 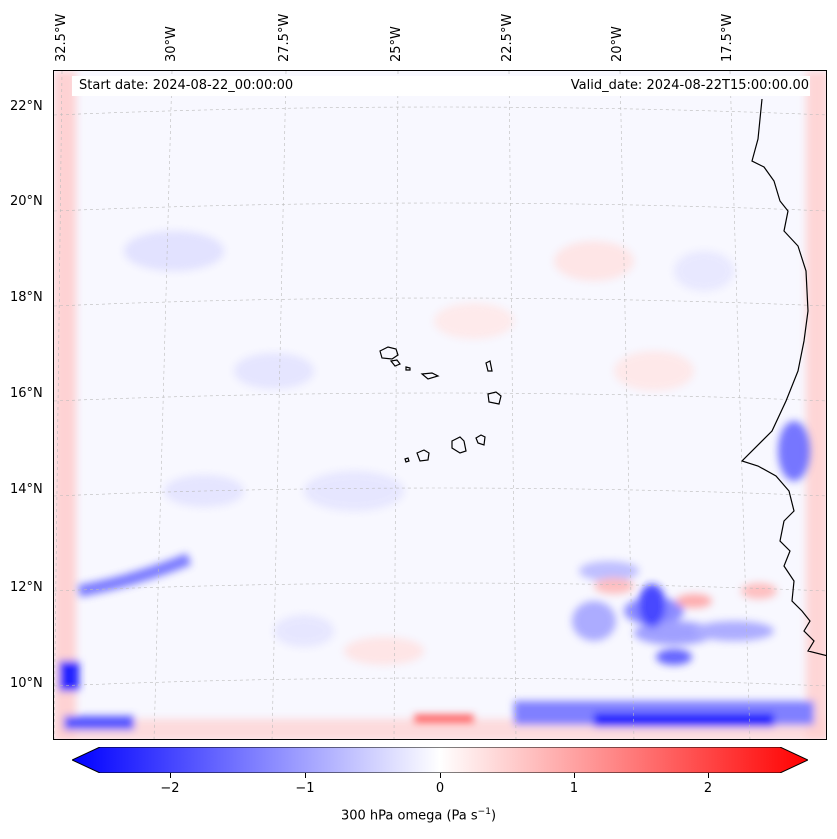 What do you see at coordinates (440, 788) in the screenshot?
I see `colorbar-tick-label: 0` at bounding box center [440, 788].